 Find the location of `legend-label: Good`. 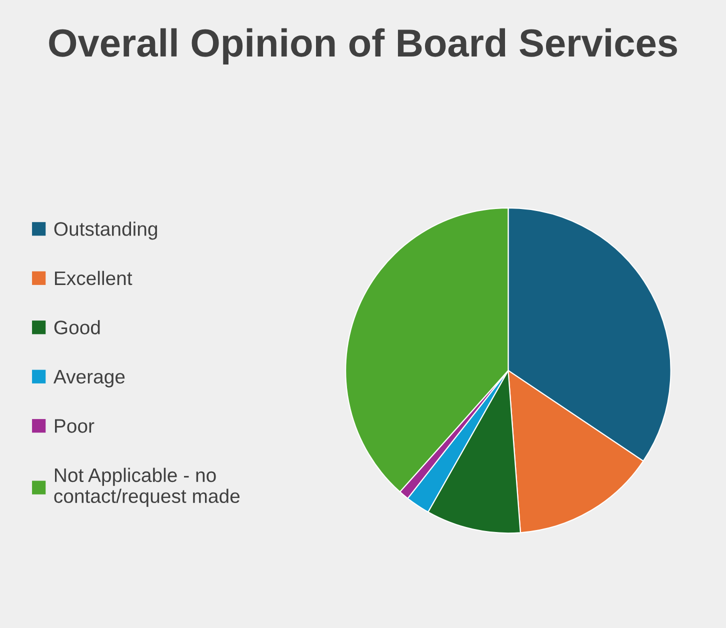

legend-label: Good is located at coordinates (77, 327).